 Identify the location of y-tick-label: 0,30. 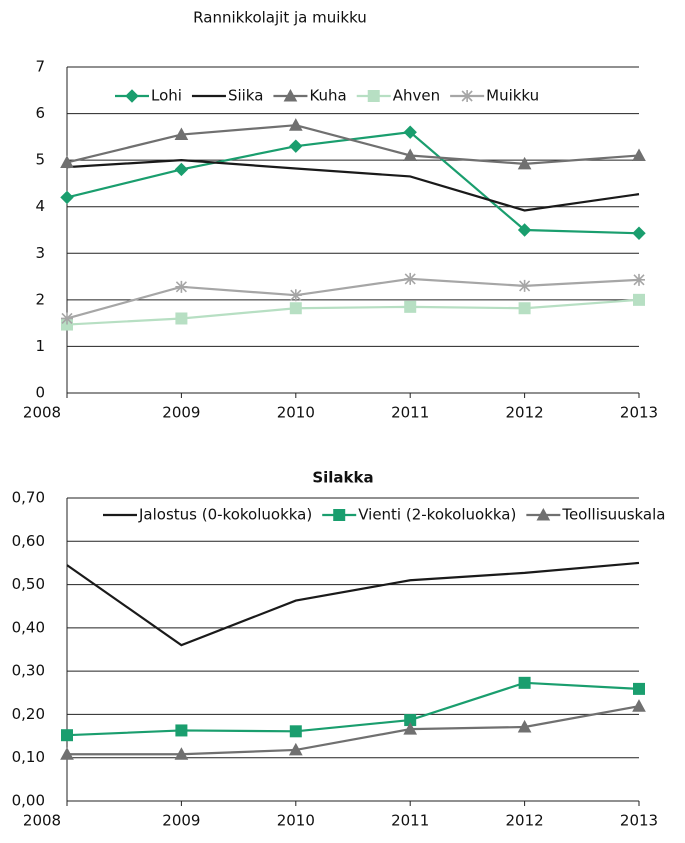
(28, 671).